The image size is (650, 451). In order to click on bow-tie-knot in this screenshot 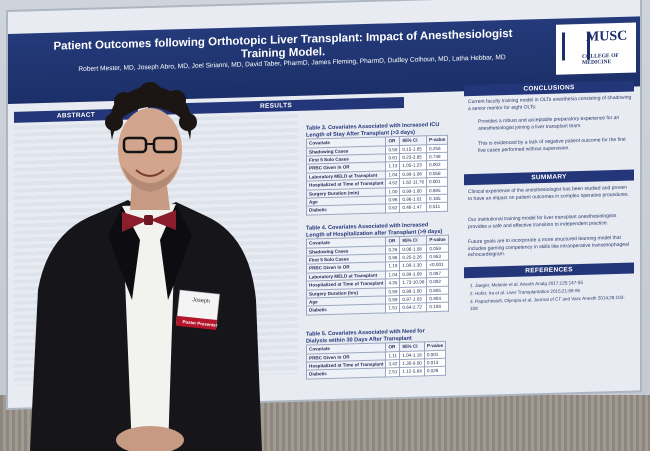, I will do `click(148, 220)`.